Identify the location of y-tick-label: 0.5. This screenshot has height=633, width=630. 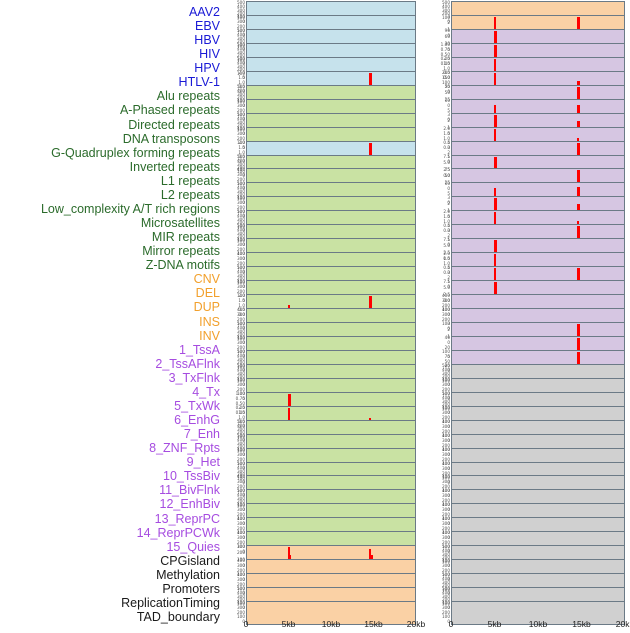
(241, 157).